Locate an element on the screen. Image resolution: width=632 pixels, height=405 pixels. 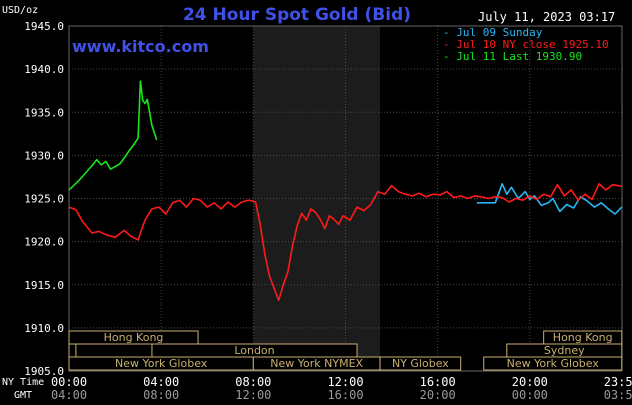
ny-time-axis-label: NY Time is located at coordinates (23, 382).